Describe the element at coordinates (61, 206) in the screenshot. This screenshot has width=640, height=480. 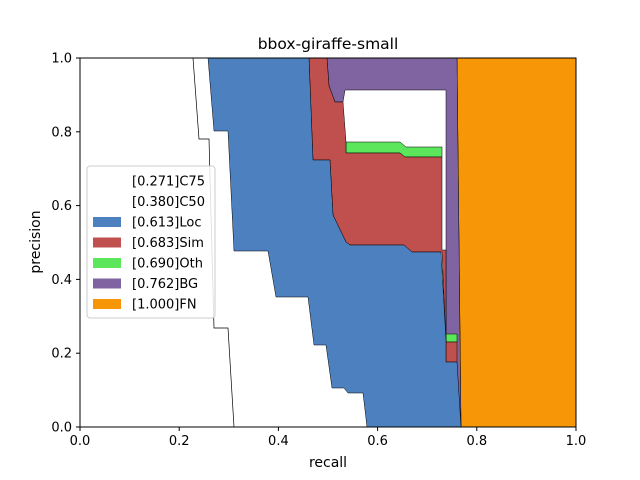
I see `y-tick-label: 0.6` at that location.